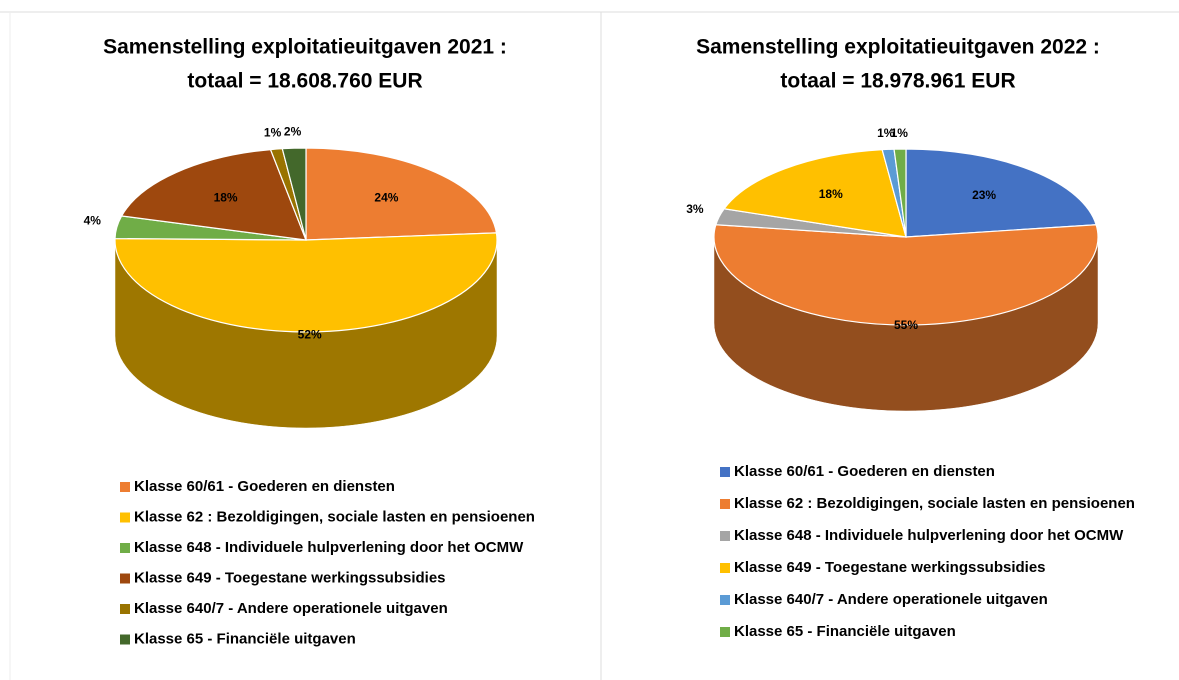 The image size is (1179, 680). Describe the element at coordinates (310, 335) in the screenshot. I see `data-label: 52%` at that location.